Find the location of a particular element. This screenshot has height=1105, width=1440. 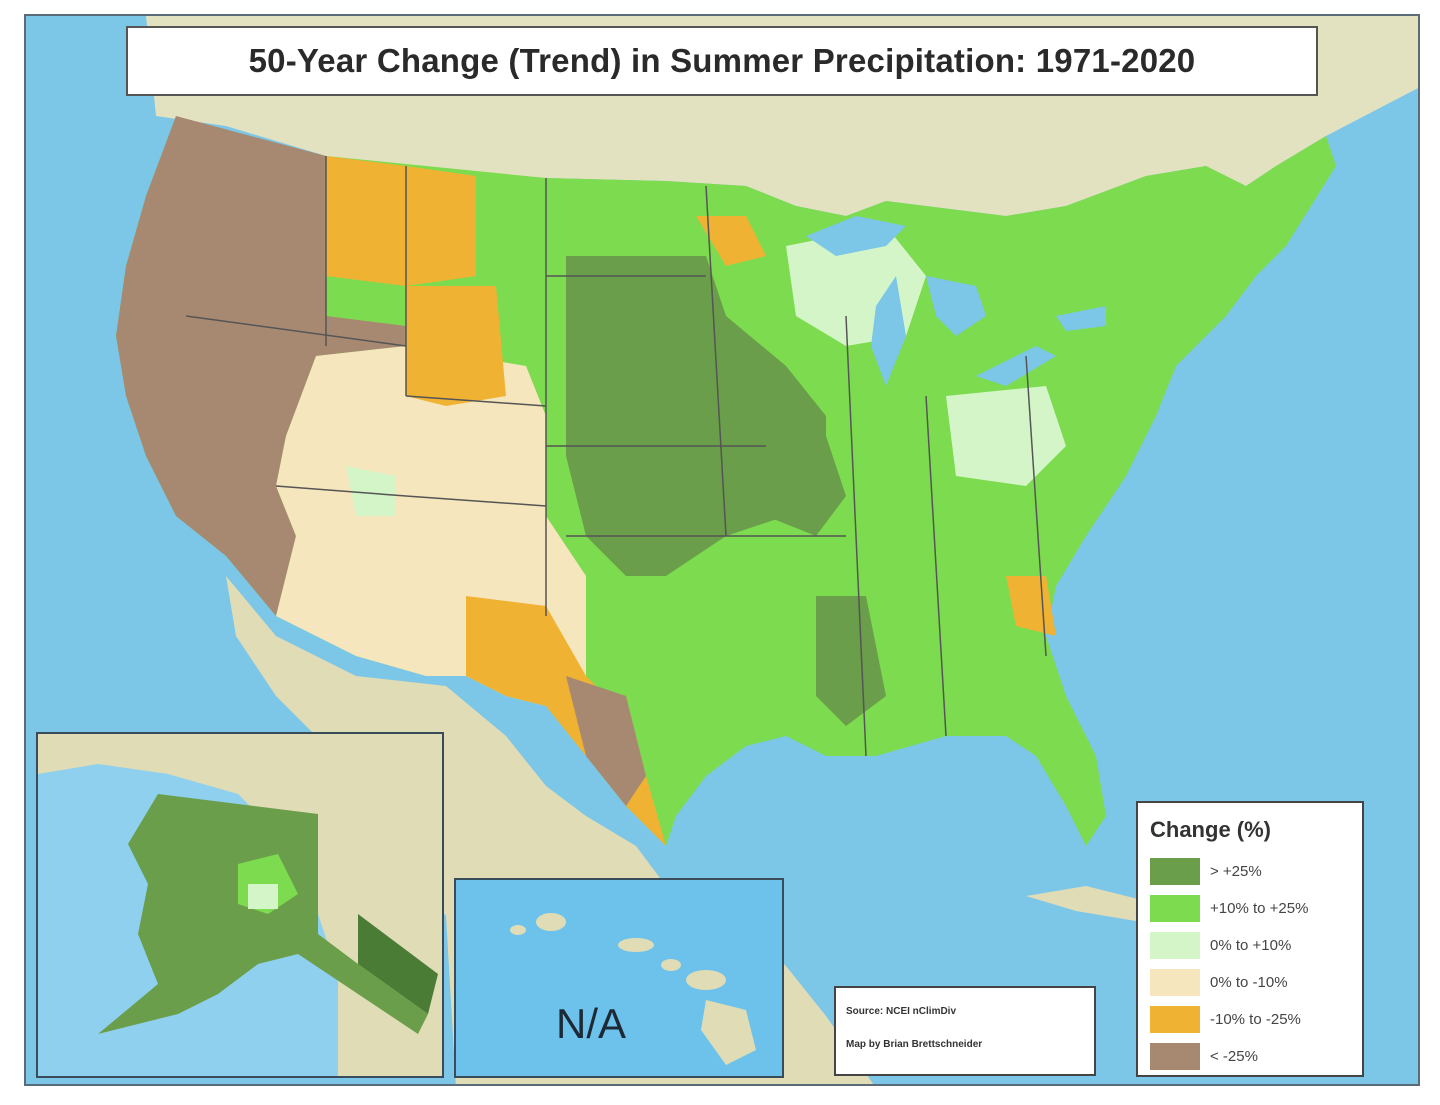

region-plains-darkgreen is located at coordinates (696, 416).